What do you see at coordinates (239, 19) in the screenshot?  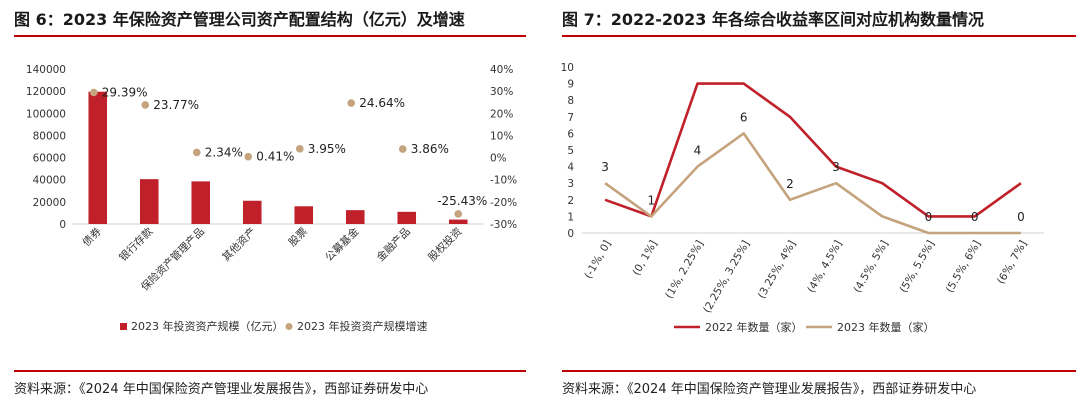 I see `figure-6-title: 图 6：2023 年保险资产管理公司资产配置结构（亿元）及增速` at bounding box center [239, 19].